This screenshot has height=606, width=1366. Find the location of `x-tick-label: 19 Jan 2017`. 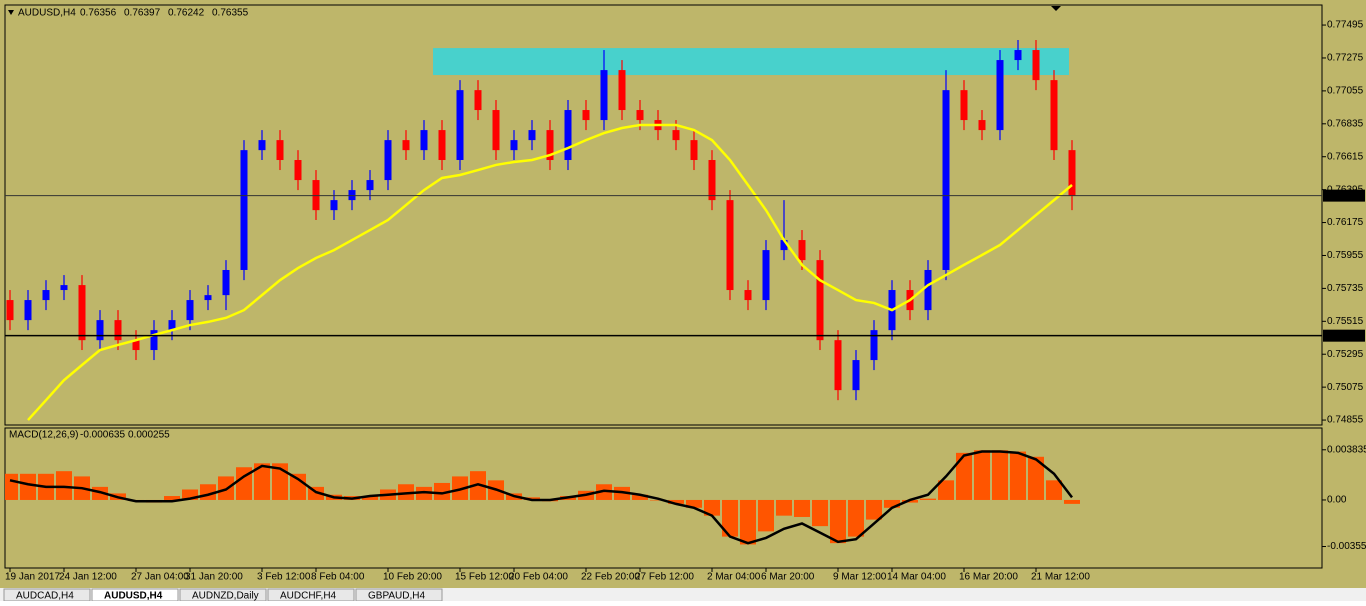

x-tick-label: 19 Jan 2017 is located at coordinates (32, 577).